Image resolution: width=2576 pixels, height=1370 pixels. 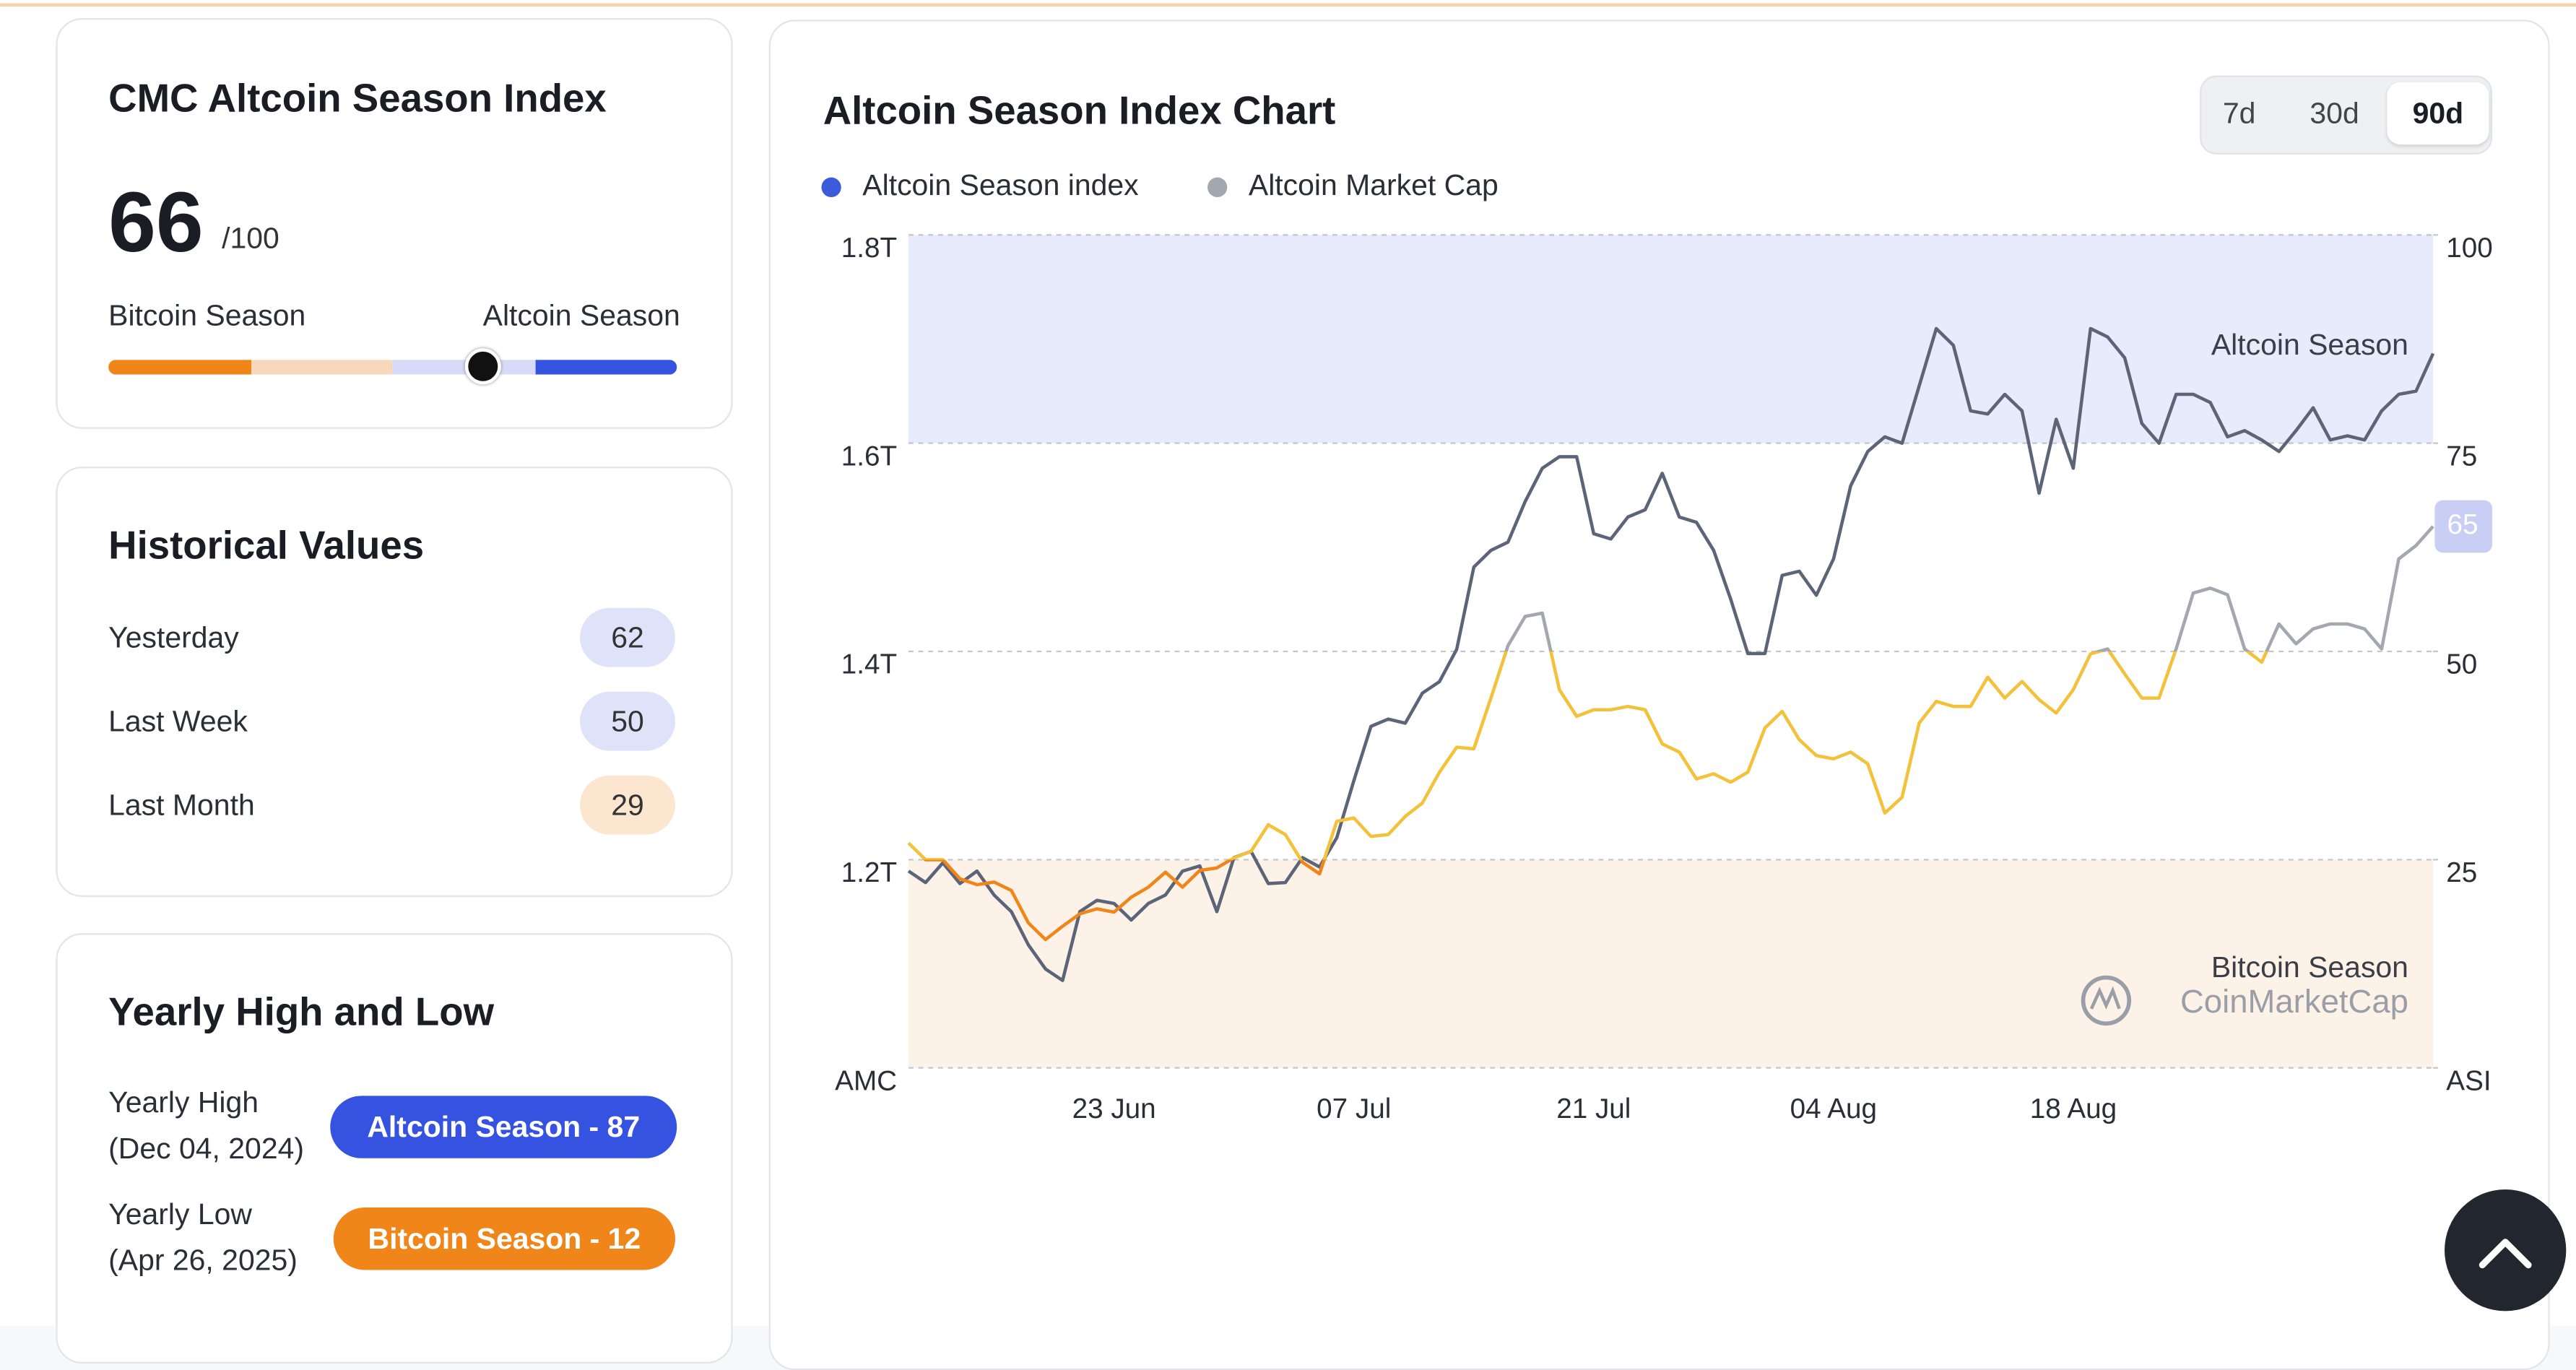 What do you see at coordinates (1354, 1108) in the screenshot?
I see `x-tick-label: 07 Jul` at bounding box center [1354, 1108].